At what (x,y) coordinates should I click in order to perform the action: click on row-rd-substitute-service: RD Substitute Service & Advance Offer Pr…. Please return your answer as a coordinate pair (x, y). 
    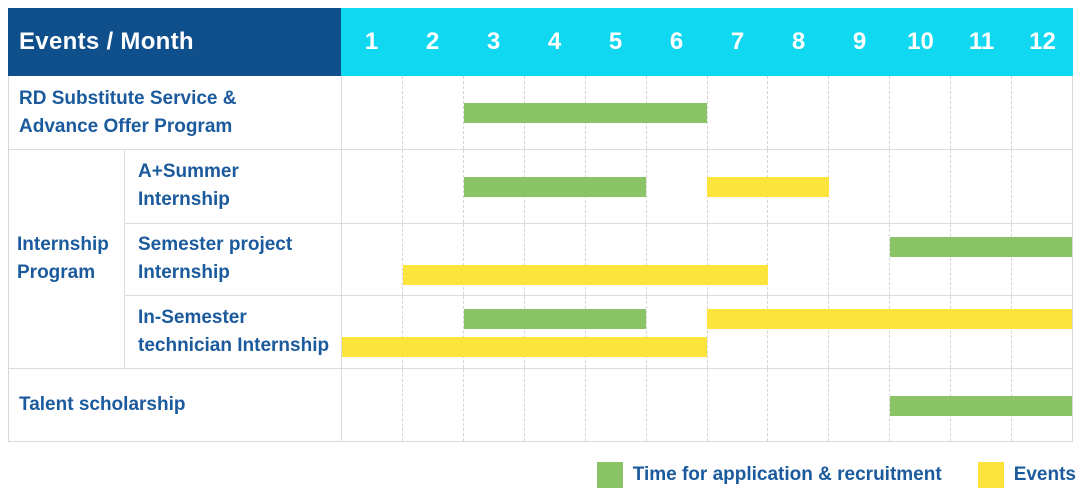
    Looking at the image, I should click on (540, 112).